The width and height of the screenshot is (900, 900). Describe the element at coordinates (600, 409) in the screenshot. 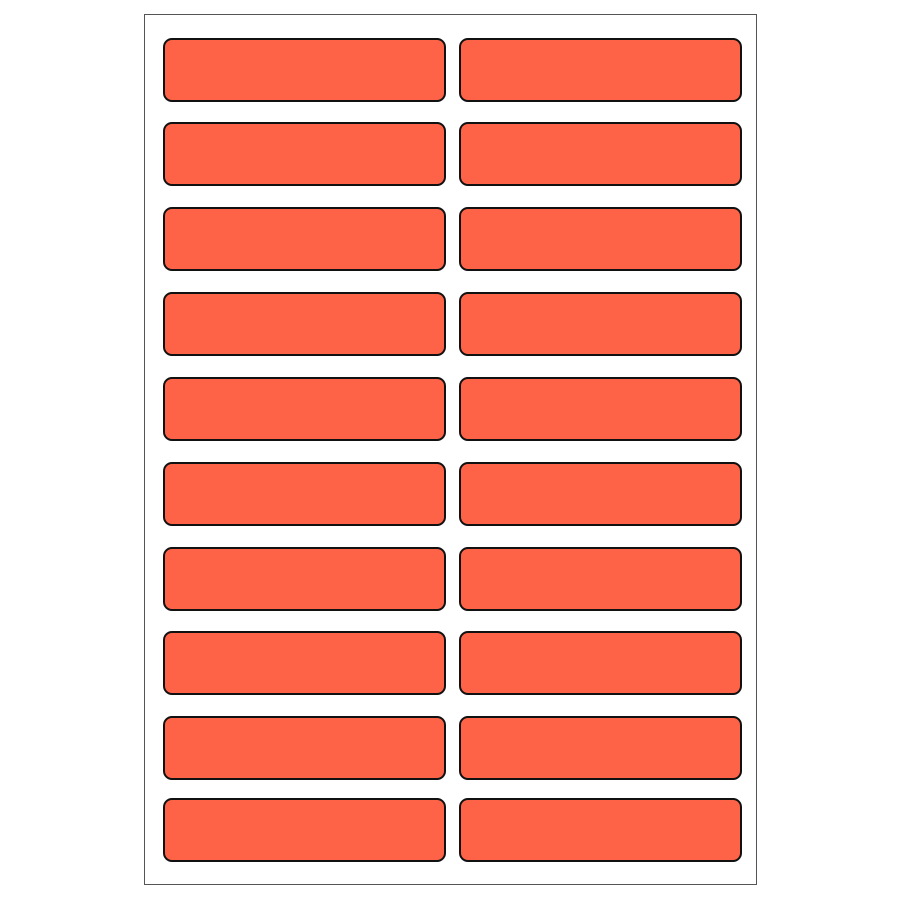

I see `label-r5-c2` at that location.